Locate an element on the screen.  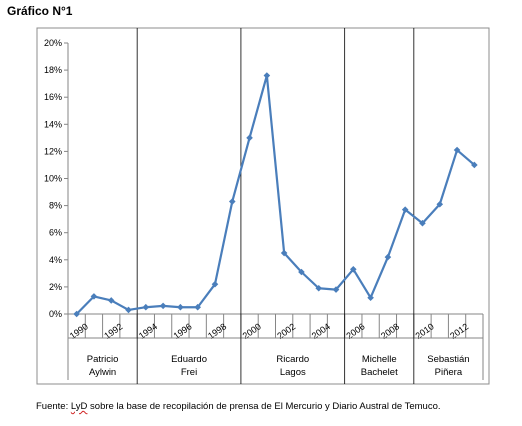
y-axis-ticks: 0% 2% 4% 6% 8% 10% 12% 14% 16% 18% 20% is located at coordinates (56, 178).